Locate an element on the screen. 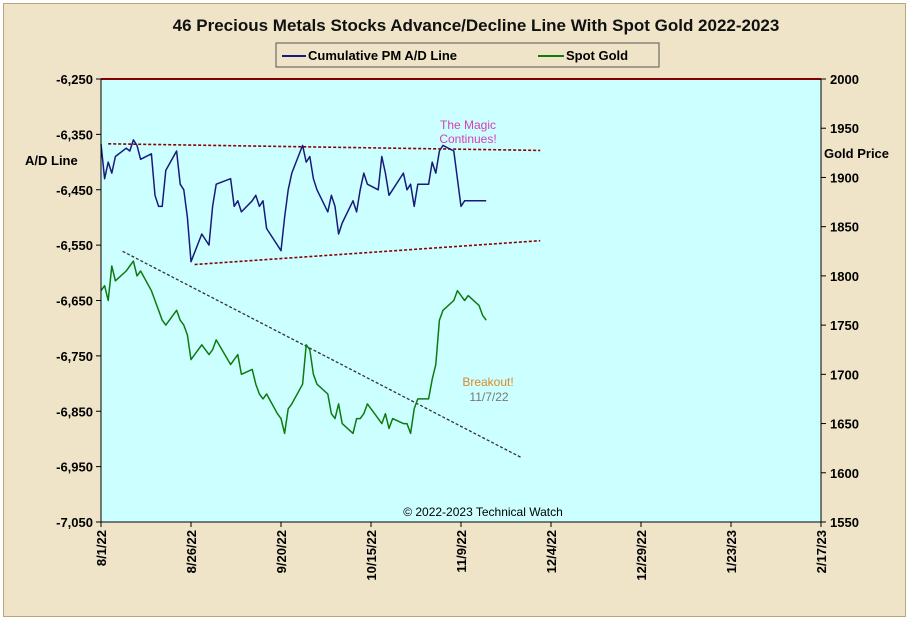 The image size is (911, 623). ad-line-series is located at coordinates (293, 201).